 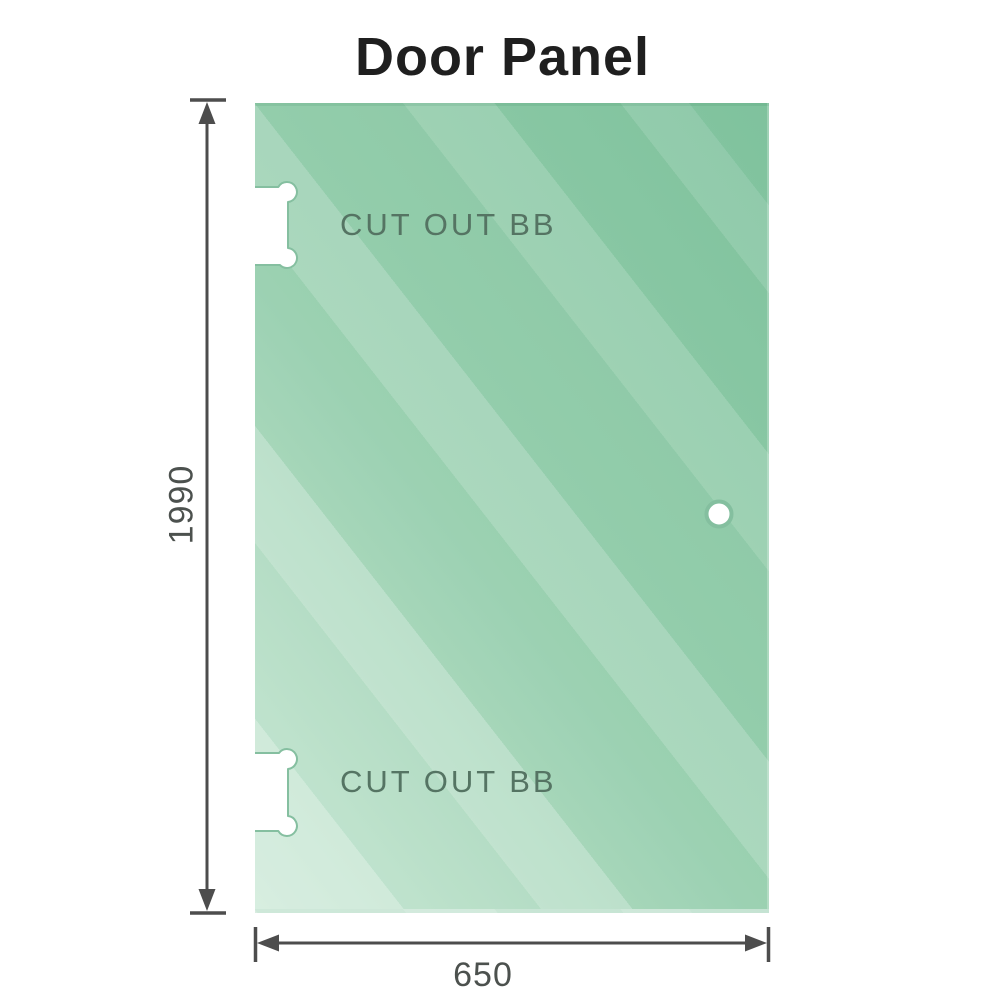 What do you see at coordinates (756, 943) in the screenshot?
I see `arrow-right-icon` at bounding box center [756, 943].